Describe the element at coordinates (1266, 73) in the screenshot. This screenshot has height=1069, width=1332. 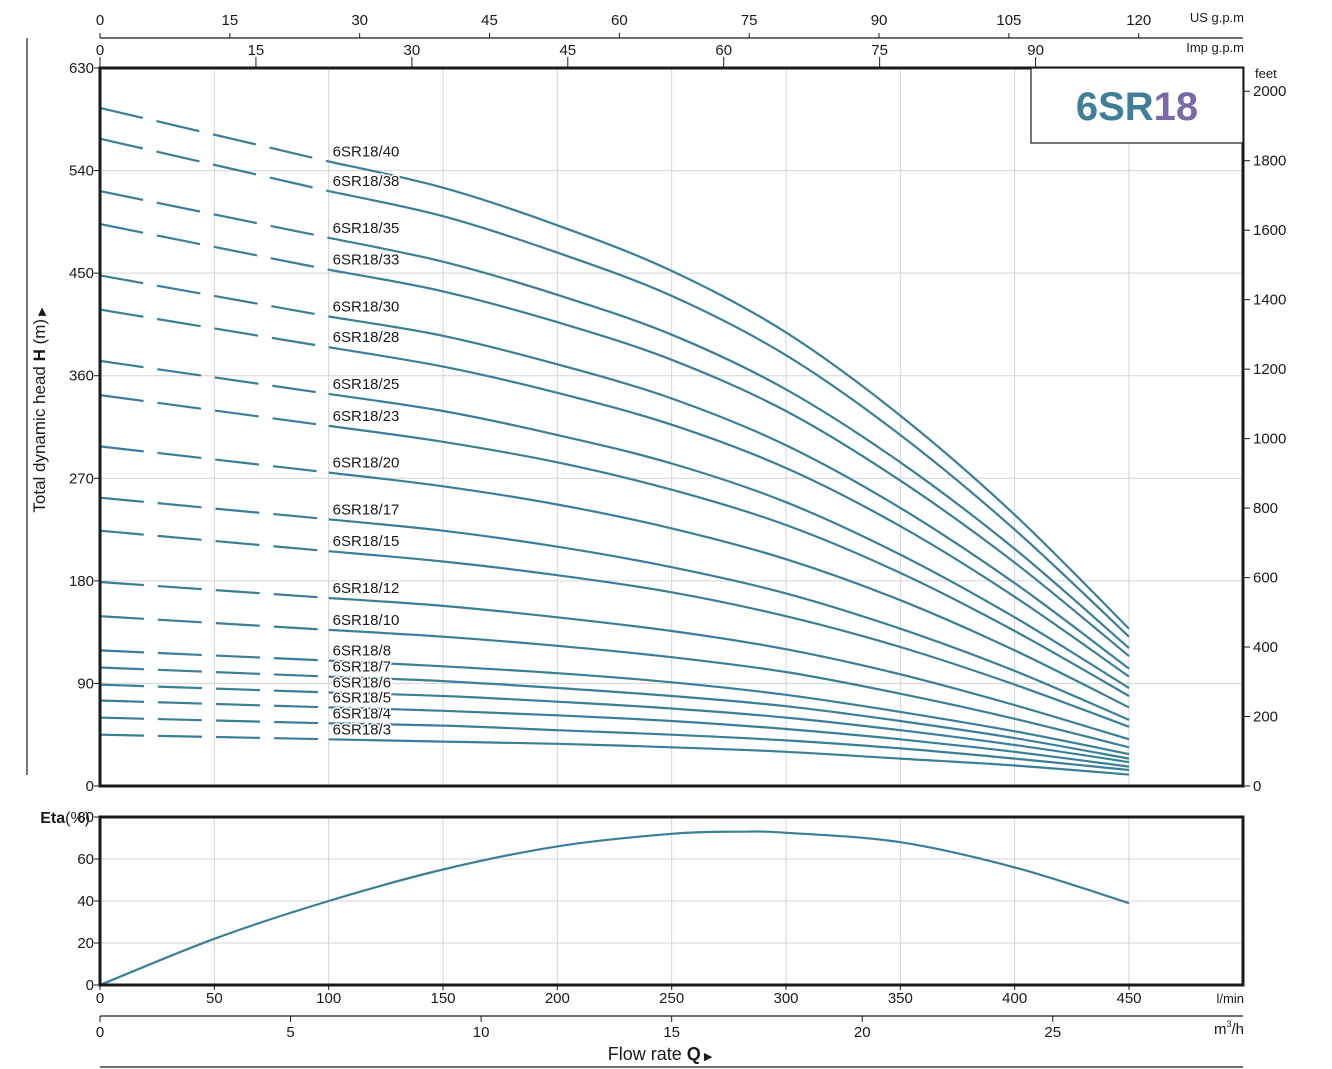
I see `feet-axis-title: feet` at that location.